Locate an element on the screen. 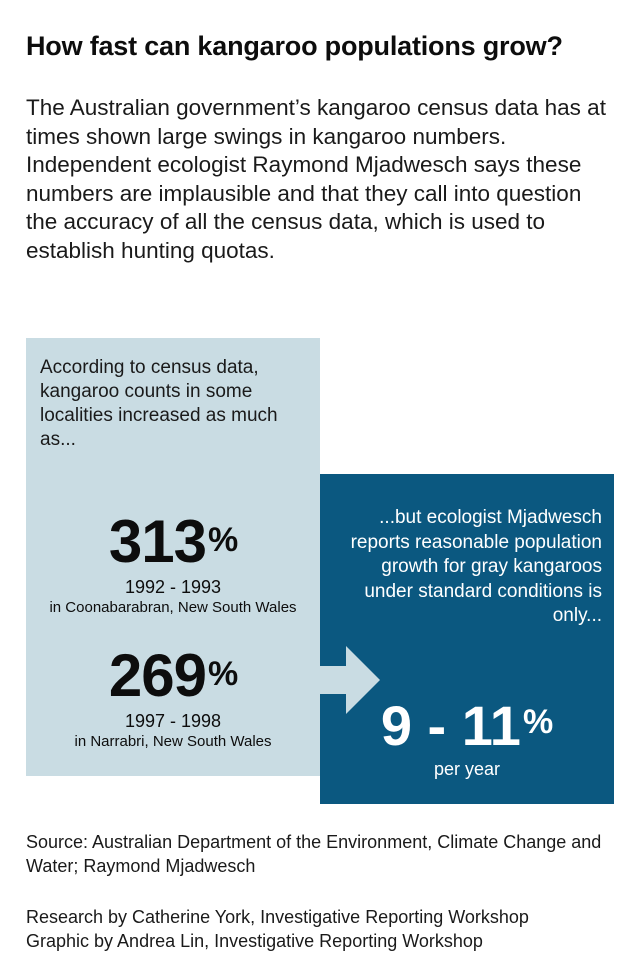 This screenshot has height=975, width=640. stat-value: 269 is located at coordinates (157, 675).